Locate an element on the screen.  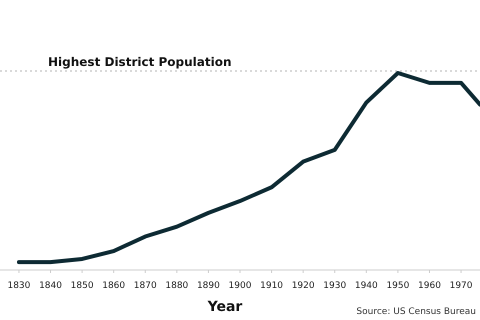
x-axis-title: Year is located at coordinates (224, 307).